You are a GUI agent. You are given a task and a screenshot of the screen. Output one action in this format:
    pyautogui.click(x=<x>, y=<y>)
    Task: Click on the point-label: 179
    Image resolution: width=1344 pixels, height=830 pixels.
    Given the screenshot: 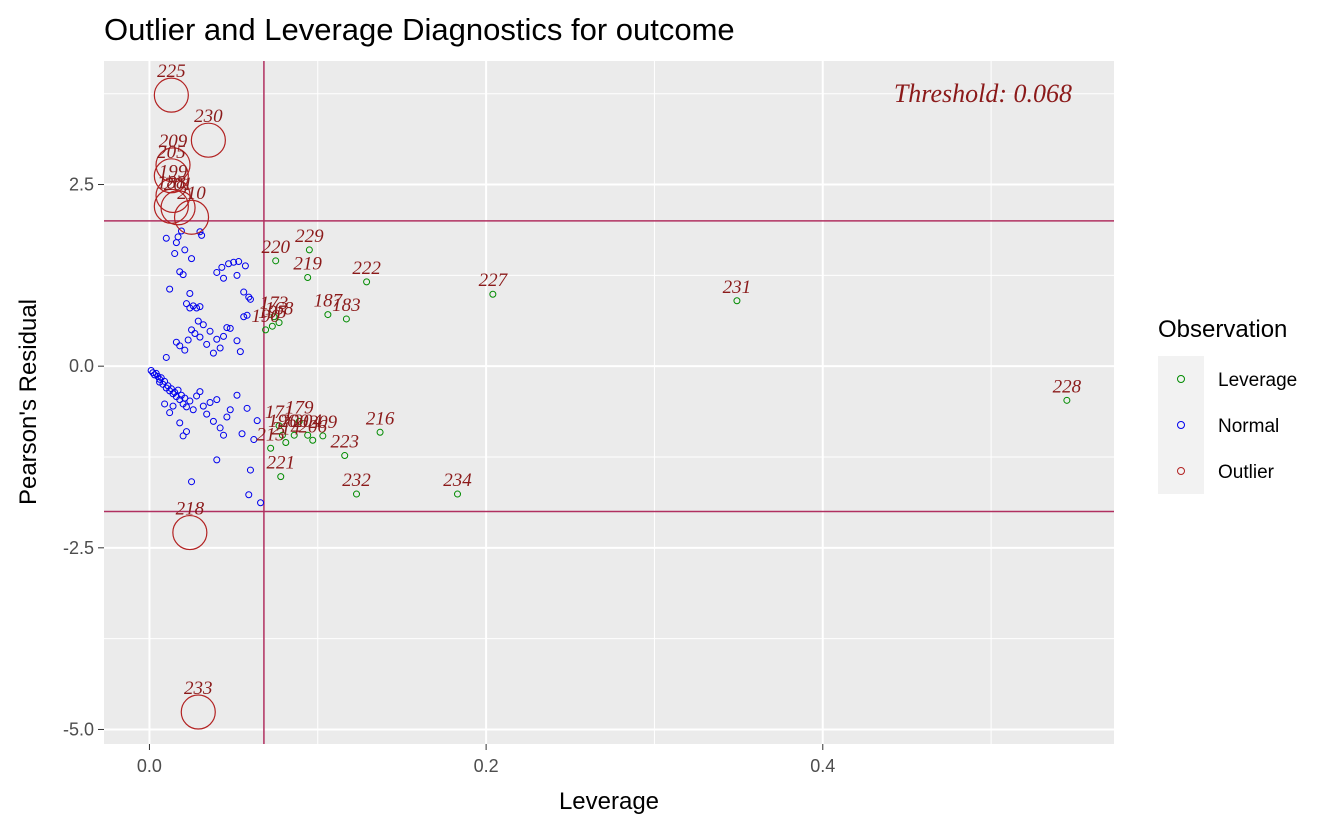 What is the action you would take?
    pyautogui.click(x=299, y=407)
    